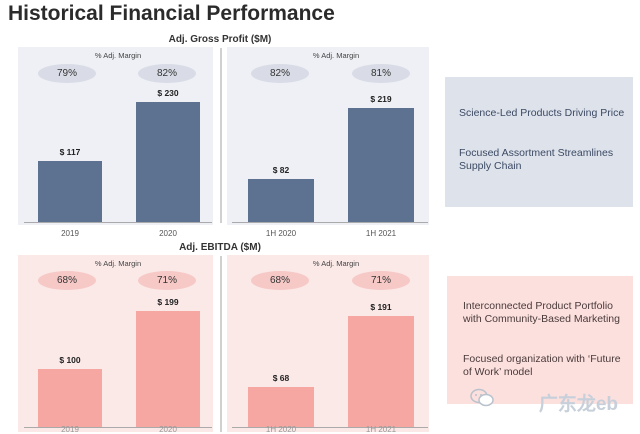 The image size is (640, 434). What do you see at coordinates (330, 222) in the screenshot?
I see `gp-right-baseline` at bounding box center [330, 222].